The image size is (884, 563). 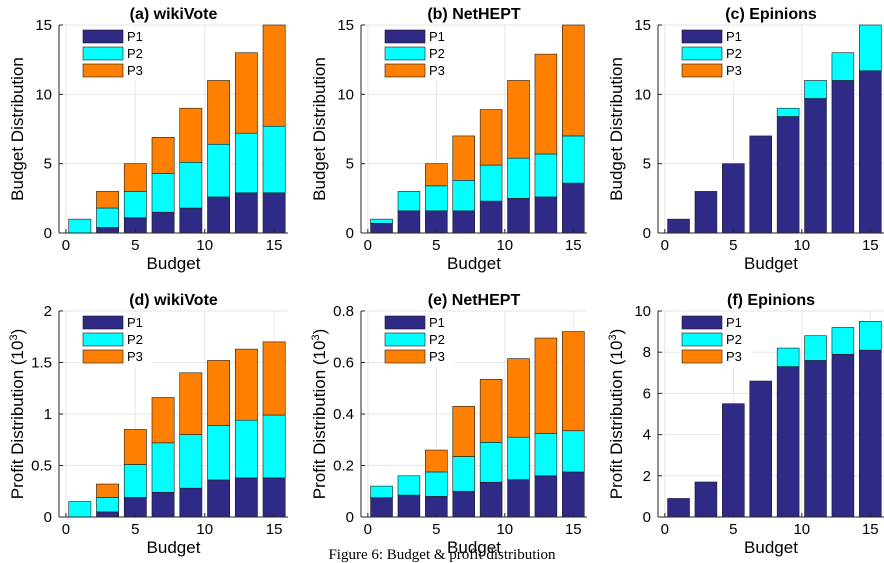 What do you see at coordinates (642, 25) in the screenshot?
I see `y-tick-label: 15` at bounding box center [642, 25].